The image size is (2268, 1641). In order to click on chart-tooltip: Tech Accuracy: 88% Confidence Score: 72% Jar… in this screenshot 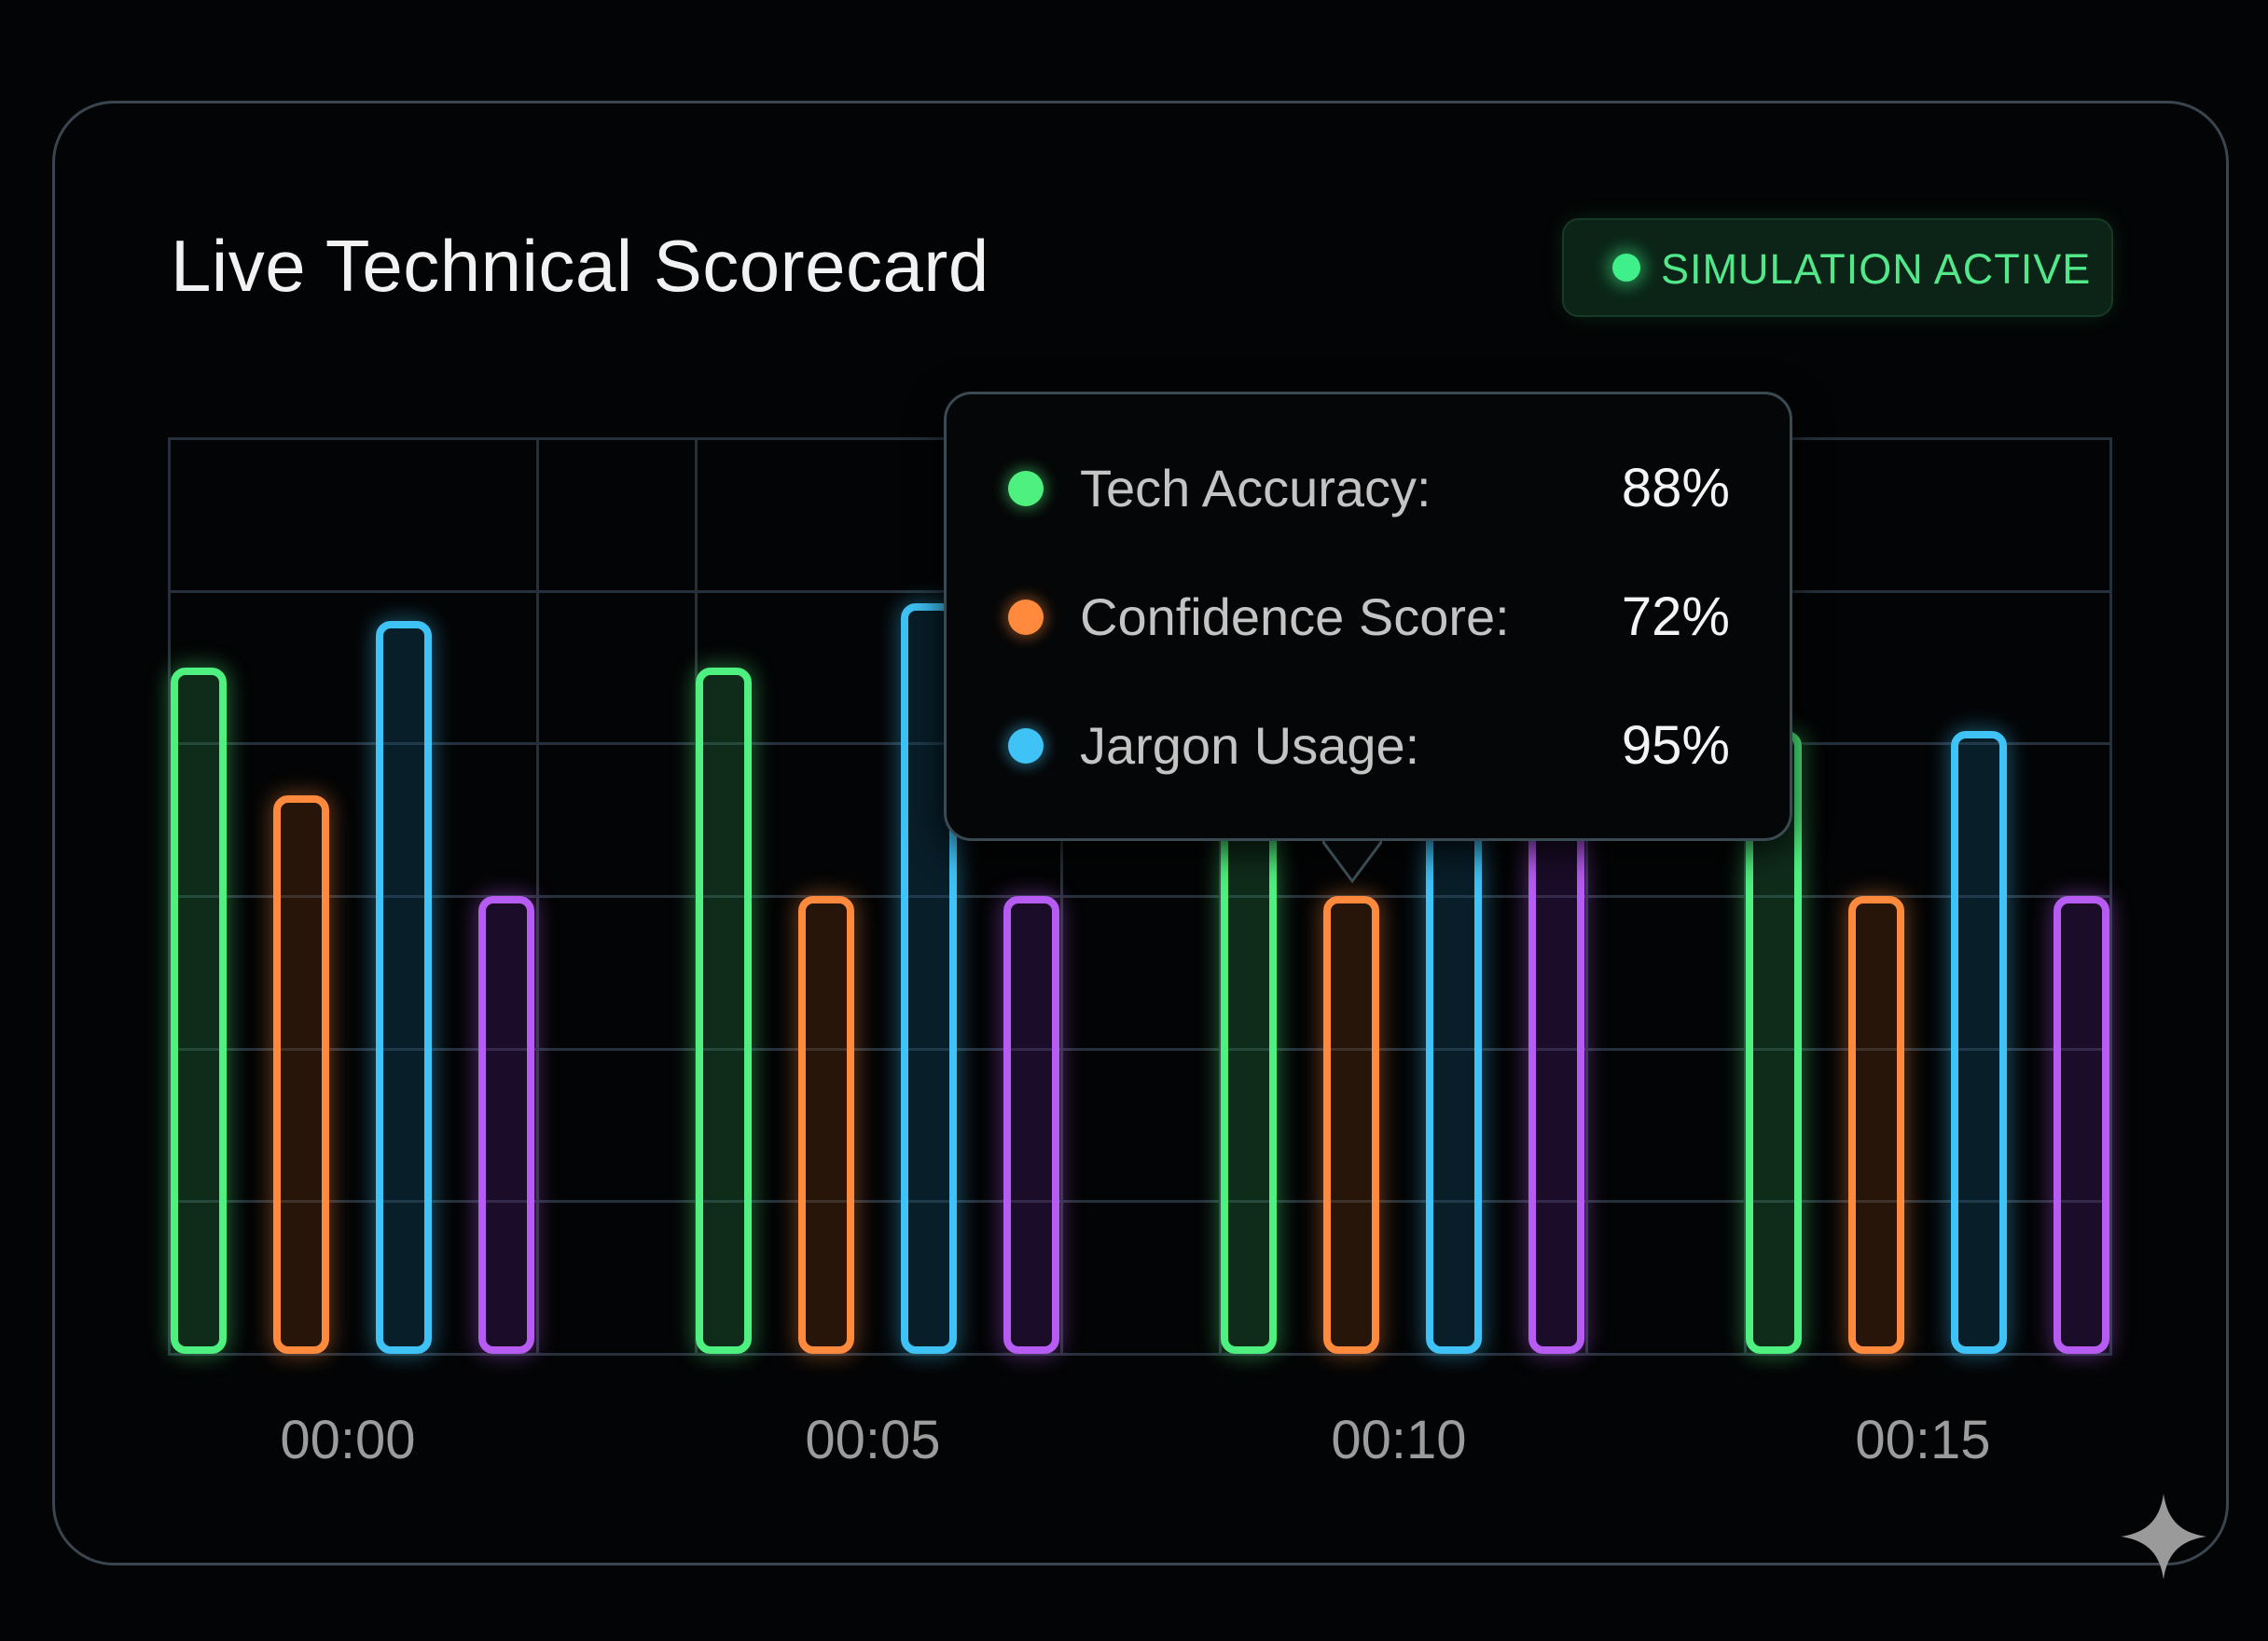, I will do `click(1368, 616)`.